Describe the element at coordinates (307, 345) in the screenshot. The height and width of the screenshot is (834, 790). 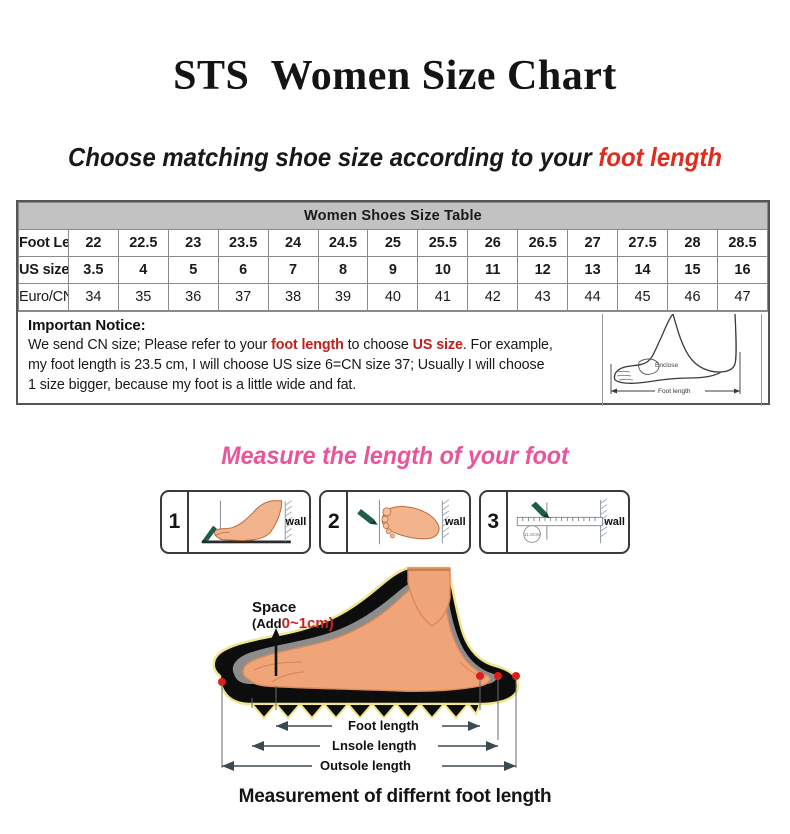
I see `notice-highlight-foot-length: foot length` at that location.